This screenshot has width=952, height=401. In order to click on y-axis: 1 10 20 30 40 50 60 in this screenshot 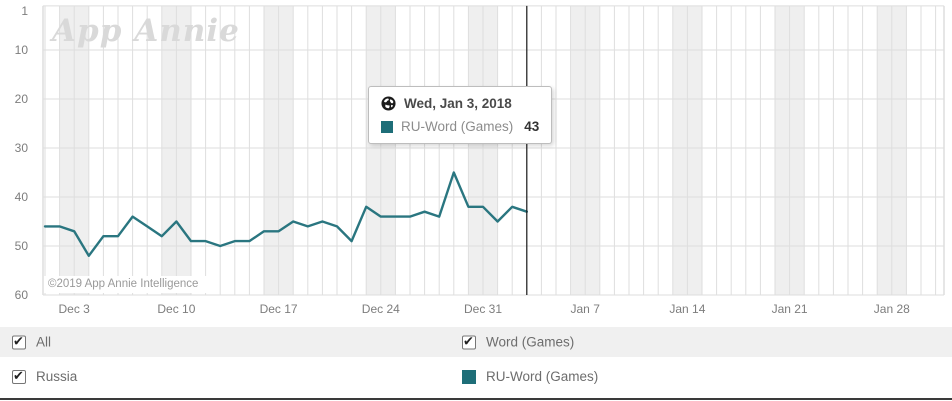, I will do `click(14, 163)`.